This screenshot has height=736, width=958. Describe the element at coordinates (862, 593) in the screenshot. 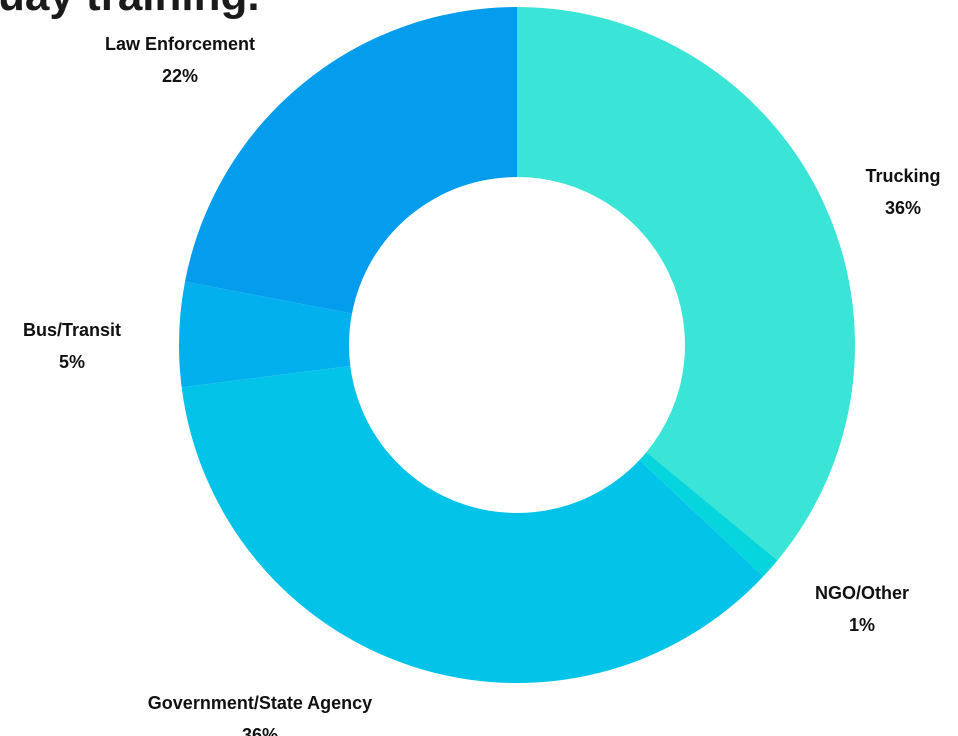

I see `slice-label-name: NGO/Other` at that location.